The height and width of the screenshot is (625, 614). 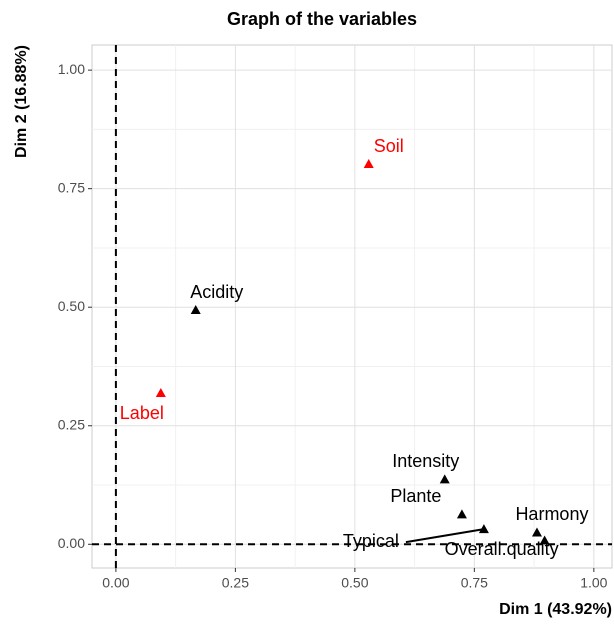 I want to click on chart-title: Graph of the variables, so click(x=322, y=19).